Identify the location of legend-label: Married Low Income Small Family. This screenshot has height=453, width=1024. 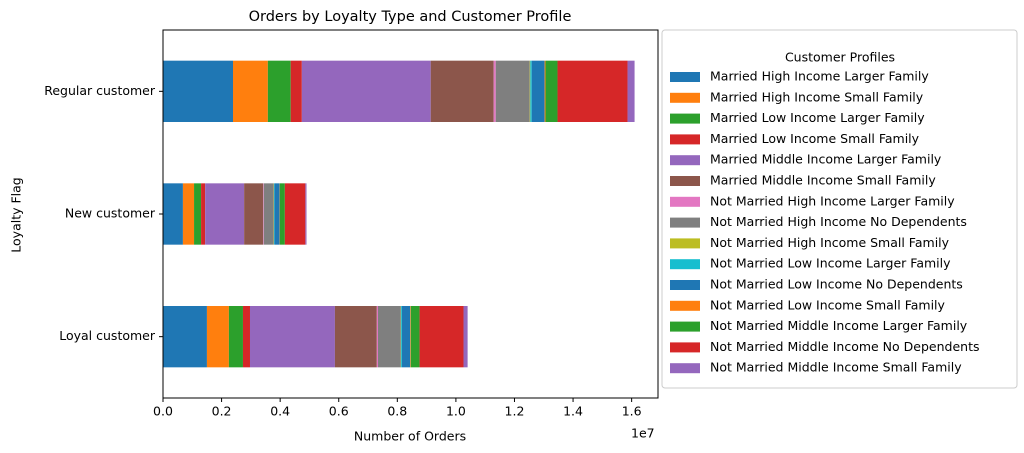
(815, 138).